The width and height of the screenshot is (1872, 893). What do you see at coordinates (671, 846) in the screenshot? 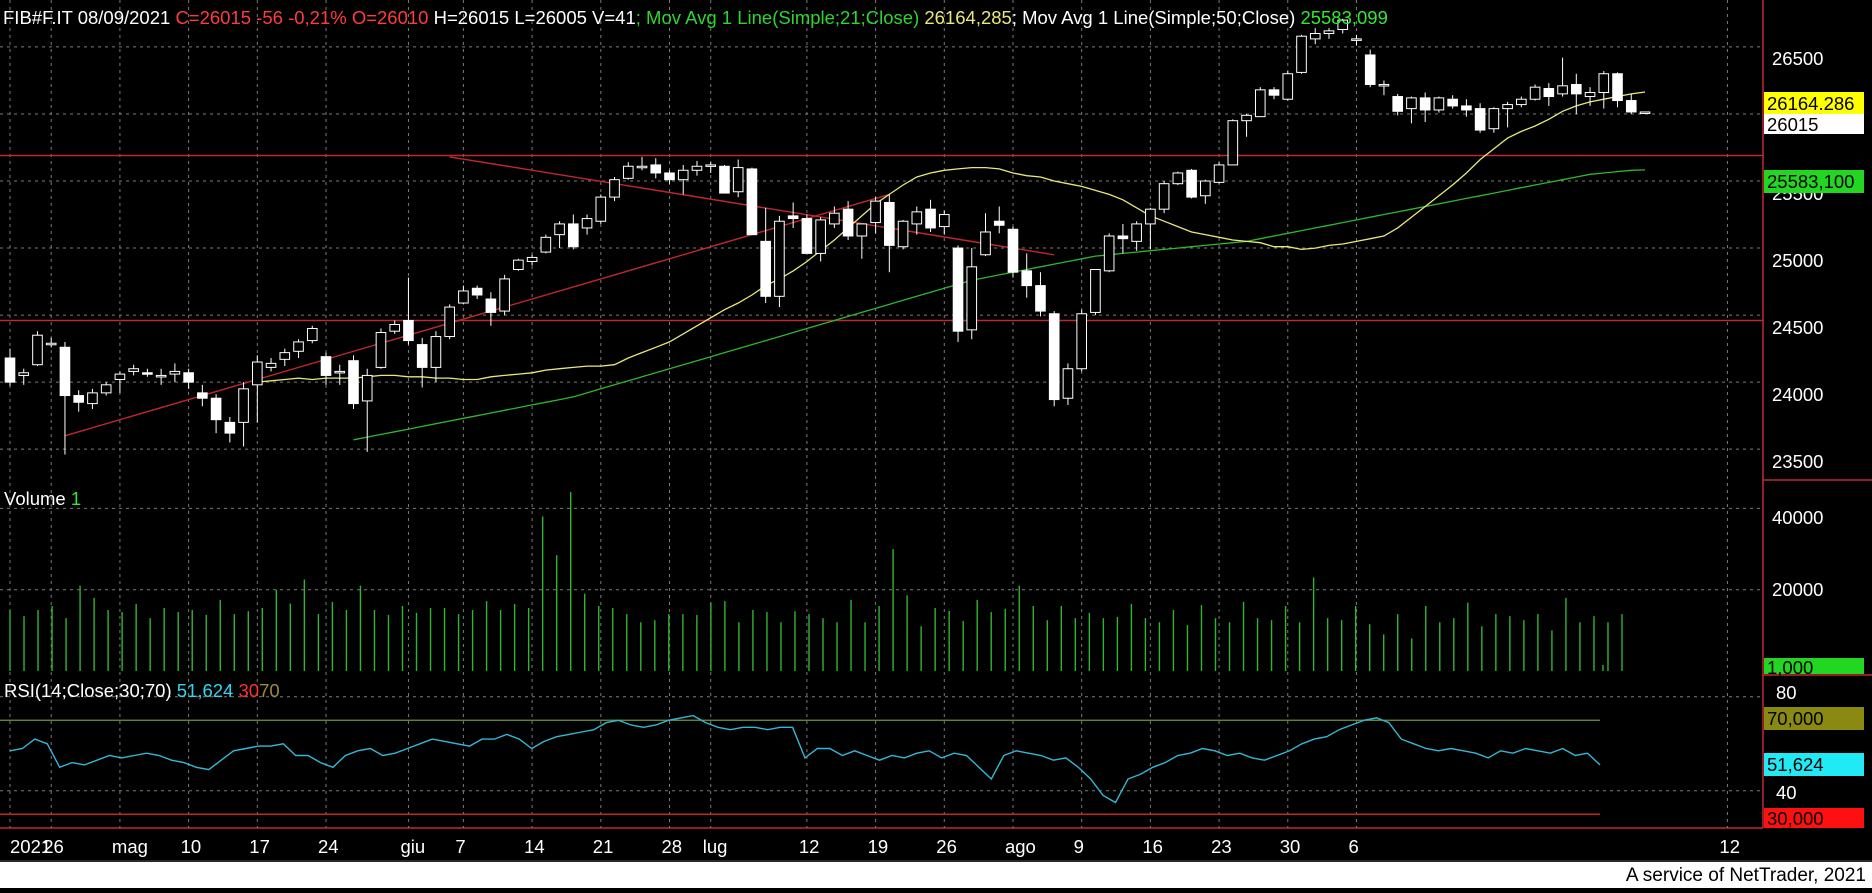
I see `x-axis-label: 28` at bounding box center [671, 846].